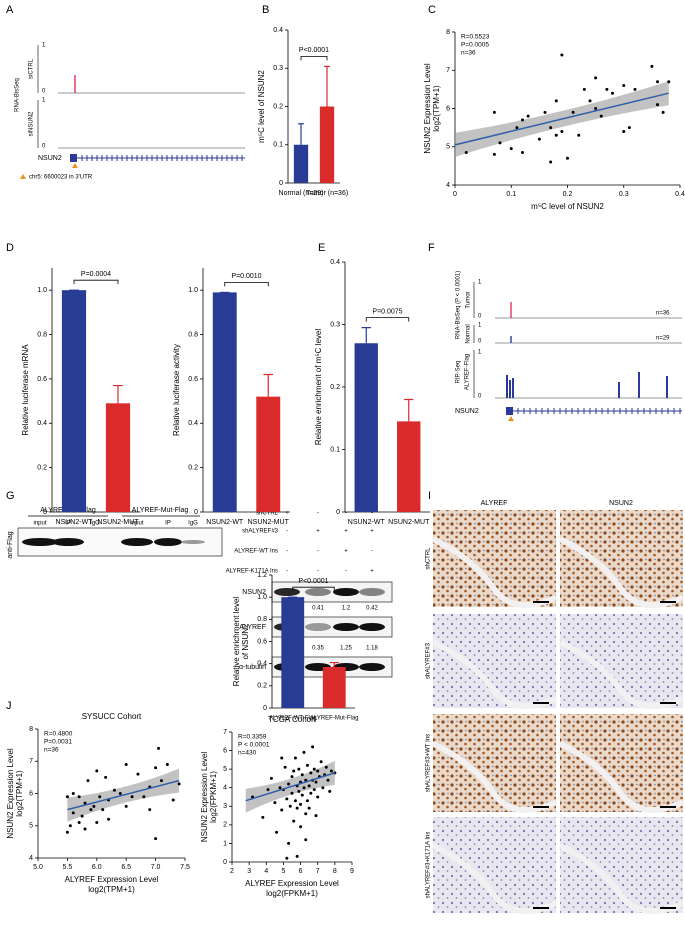 This screenshot has width=685, height=925. Describe the element at coordinates (448, 32) in the screenshot. I see `y-tick-label: 8` at that location.